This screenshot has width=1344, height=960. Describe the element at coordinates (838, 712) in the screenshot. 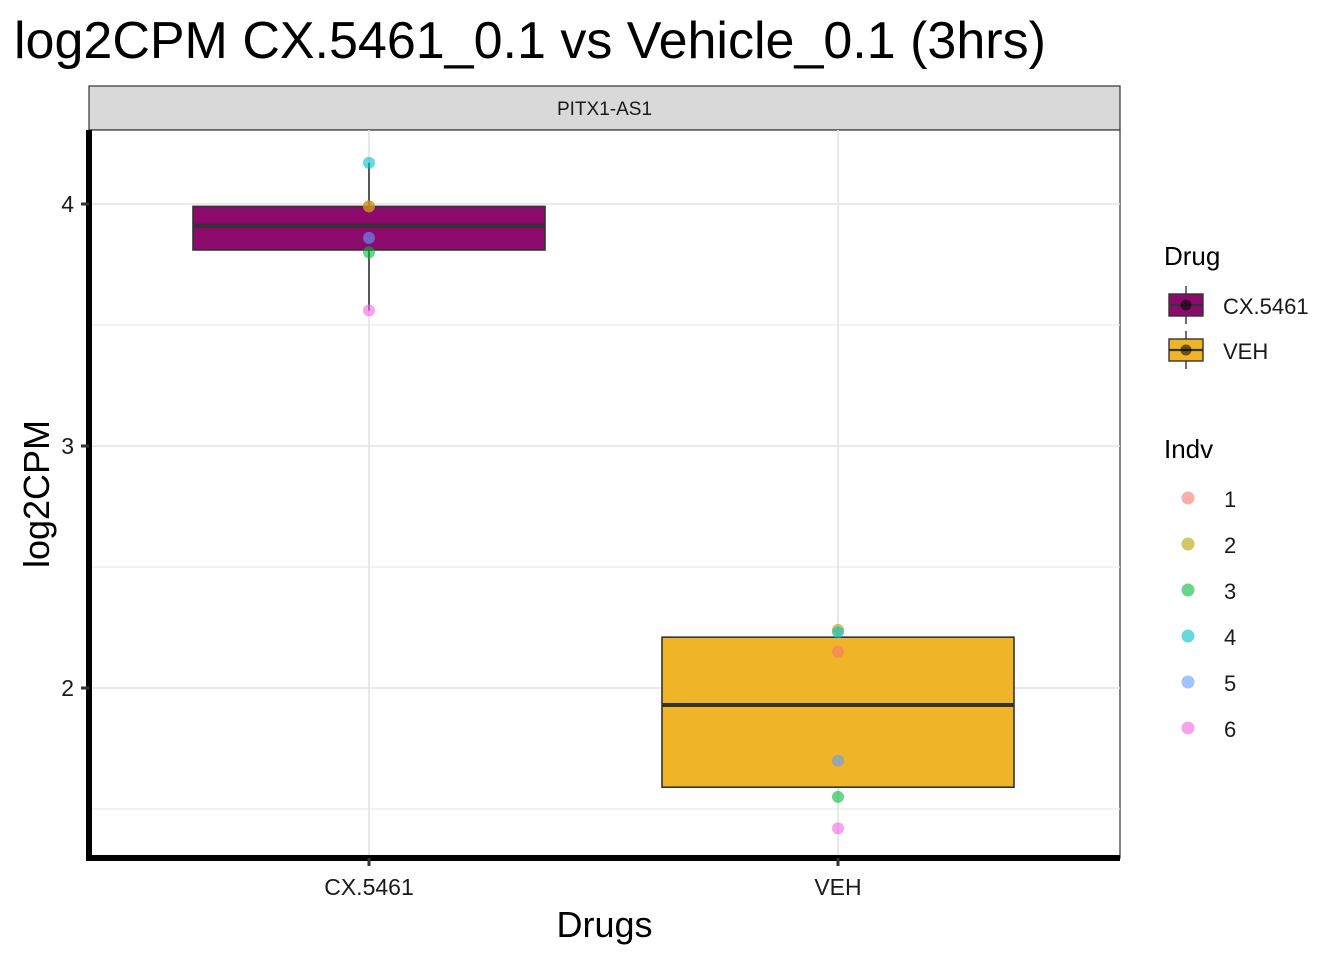

I see `box-veh` at that location.